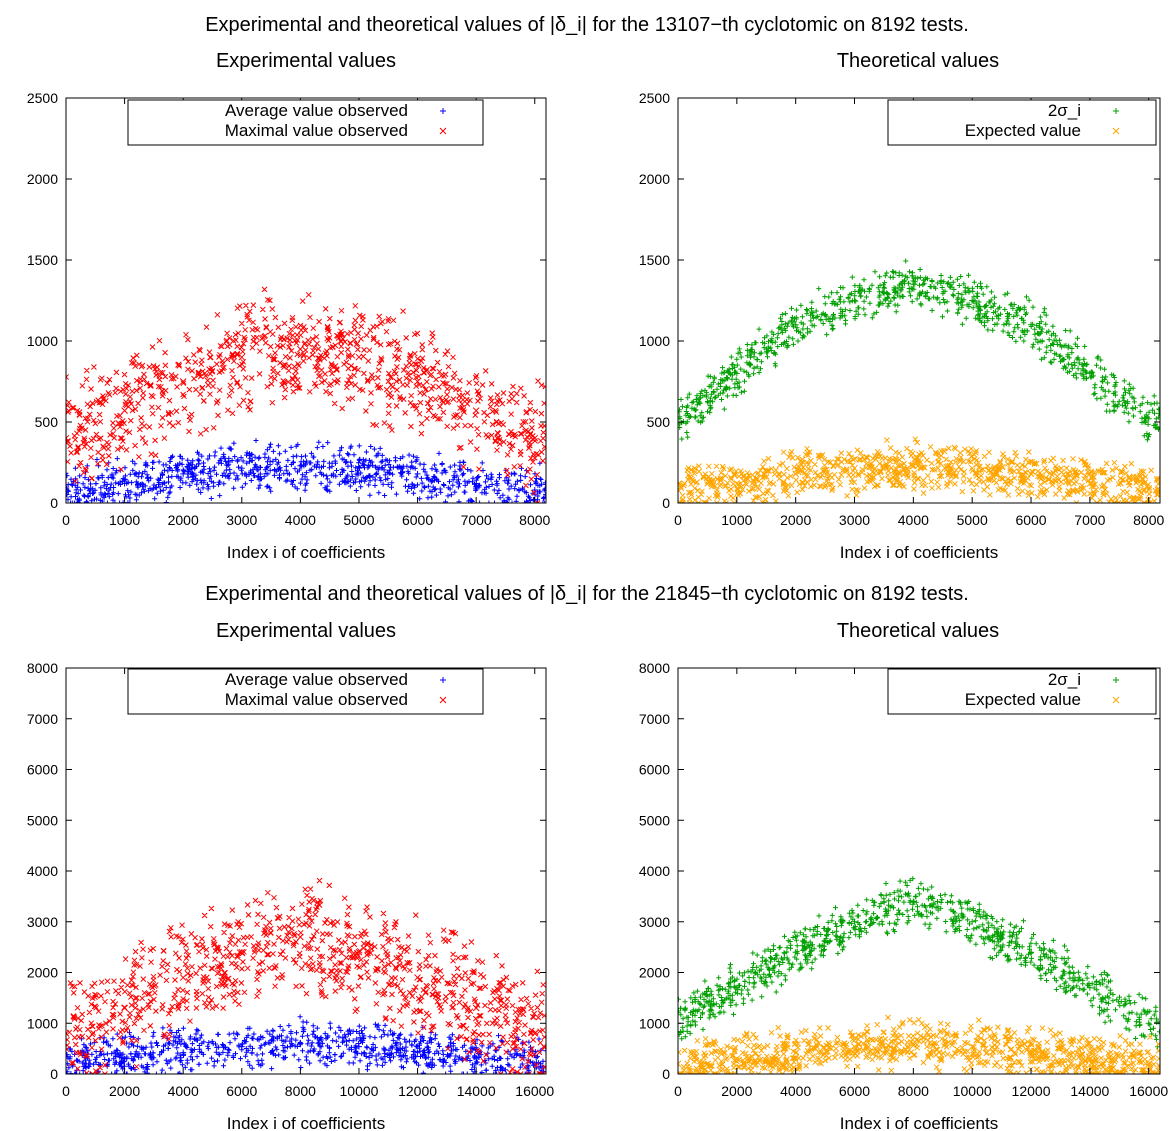  What do you see at coordinates (1064, 679) in the screenshot?
I see `legend-label: 2σ_i` at bounding box center [1064, 679].